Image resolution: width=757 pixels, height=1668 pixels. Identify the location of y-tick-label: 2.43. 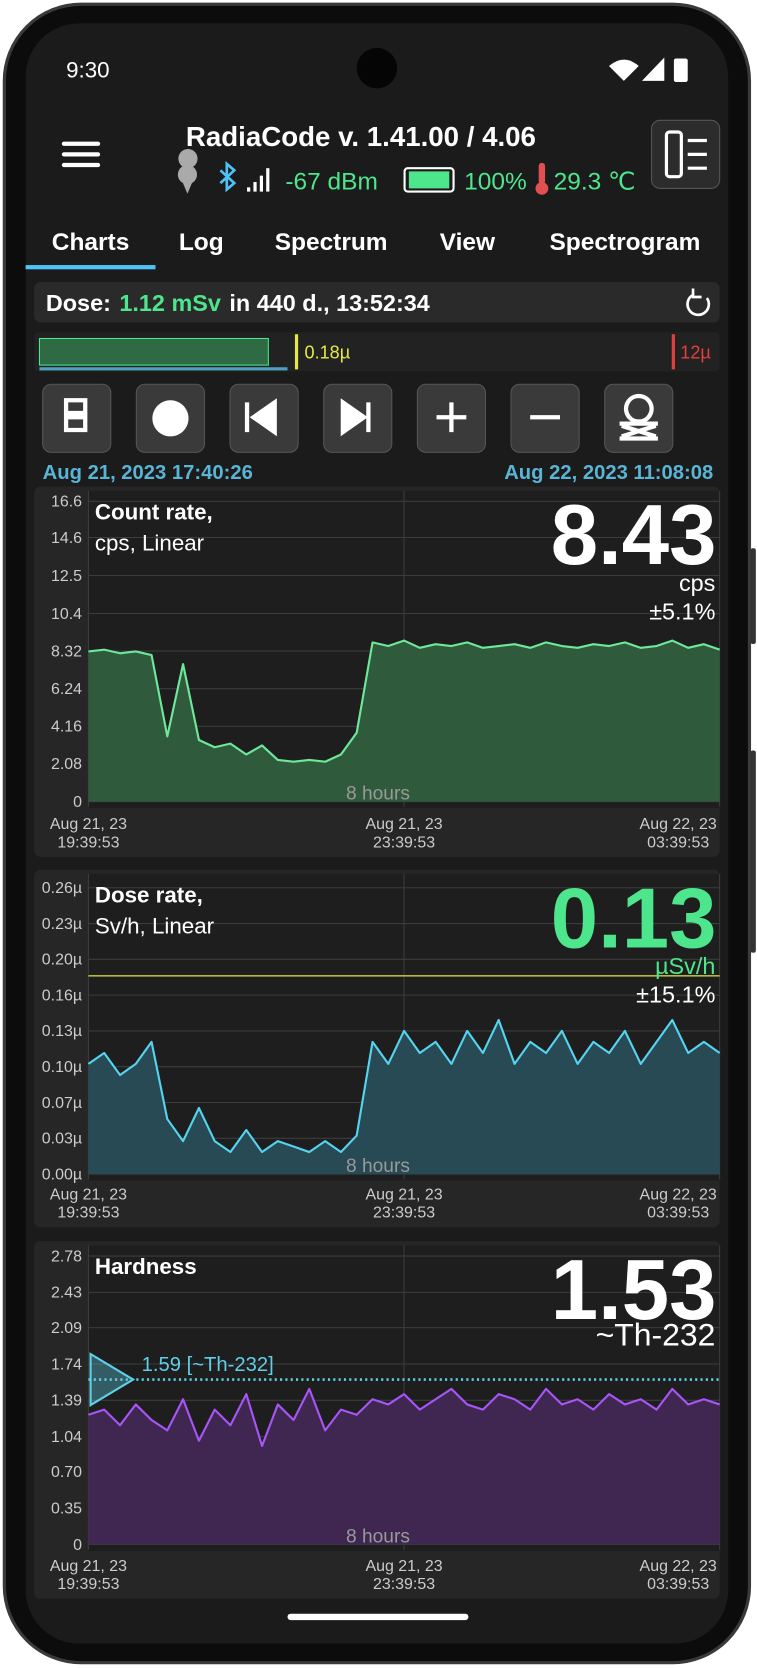
(66, 1293).